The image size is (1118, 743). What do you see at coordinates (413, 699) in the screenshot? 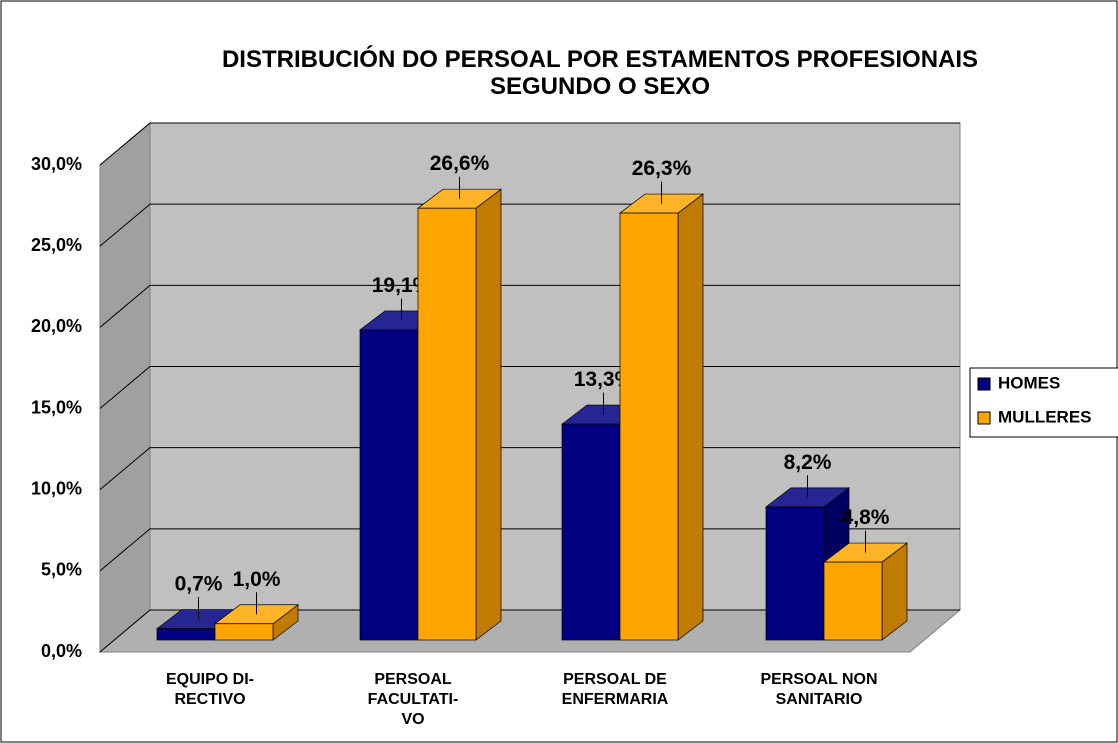
I see `x-tick-label: PERSOAL FACULTATI- VO` at bounding box center [413, 699].